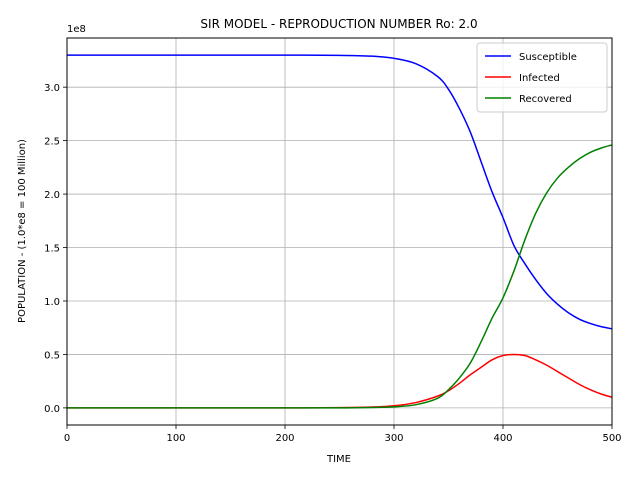  What do you see at coordinates (393, 438) in the screenshot?
I see `x-tick-label: 300` at bounding box center [393, 438].